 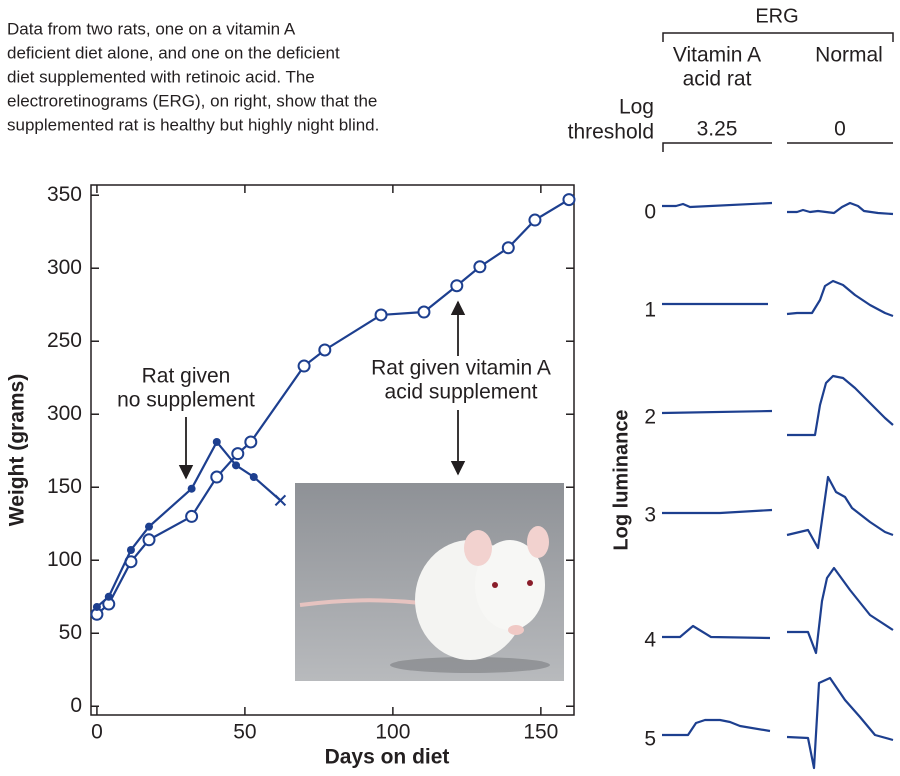 What do you see at coordinates (461, 392) in the screenshot?
I see `annotation: acid supplement` at bounding box center [461, 392].